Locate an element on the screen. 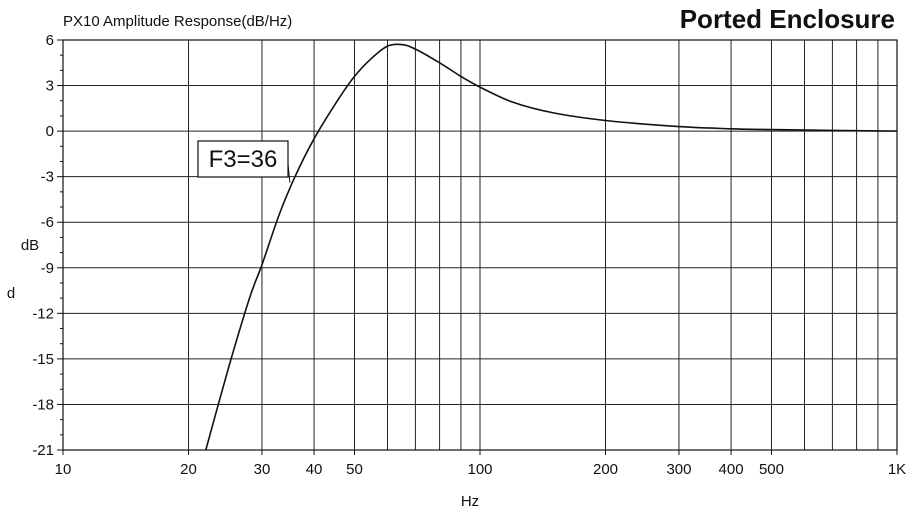 The height and width of the screenshot is (514, 917). x-tick-label: 10 is located at coordinates (63, 469).